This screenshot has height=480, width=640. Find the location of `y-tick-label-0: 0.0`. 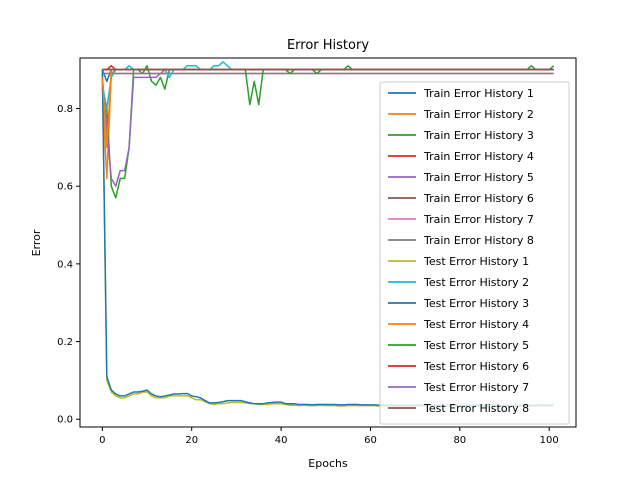

y-tick-label-0: 0.0 is located at coordinates (65, 420).